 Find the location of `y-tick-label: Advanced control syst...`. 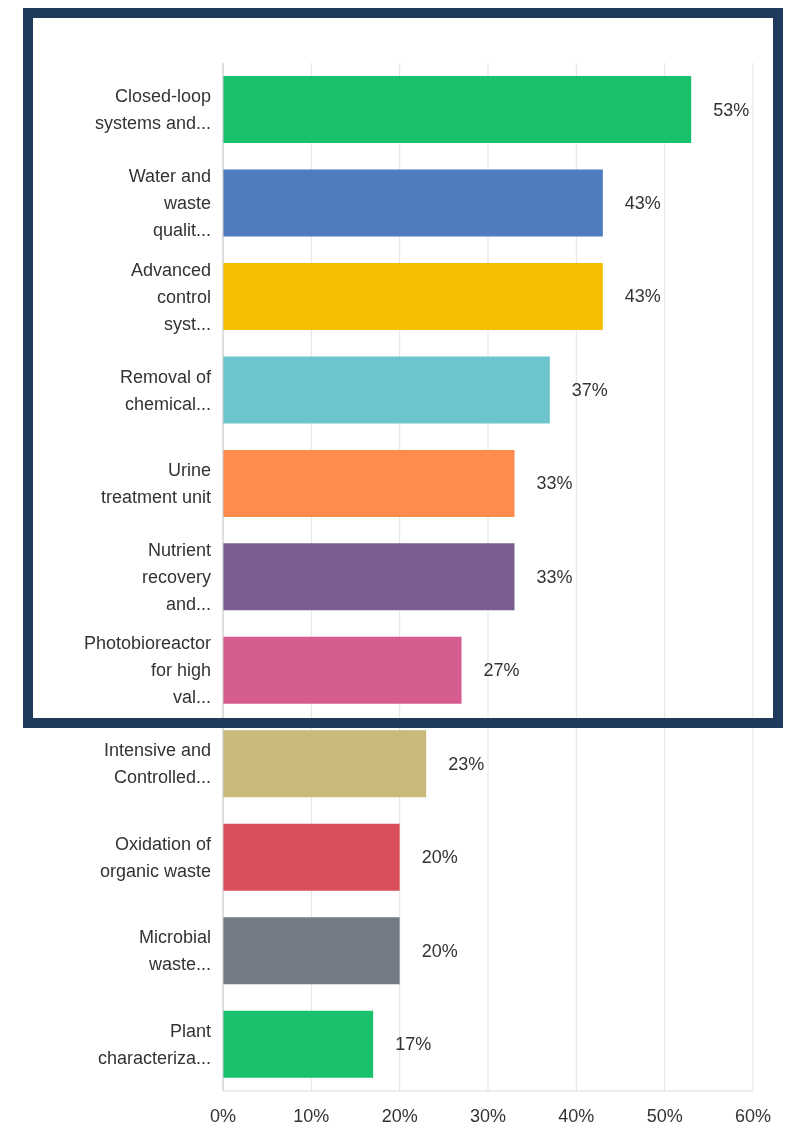

y-tick-label: Advanced control syst... is located at coordinates (170, 296).